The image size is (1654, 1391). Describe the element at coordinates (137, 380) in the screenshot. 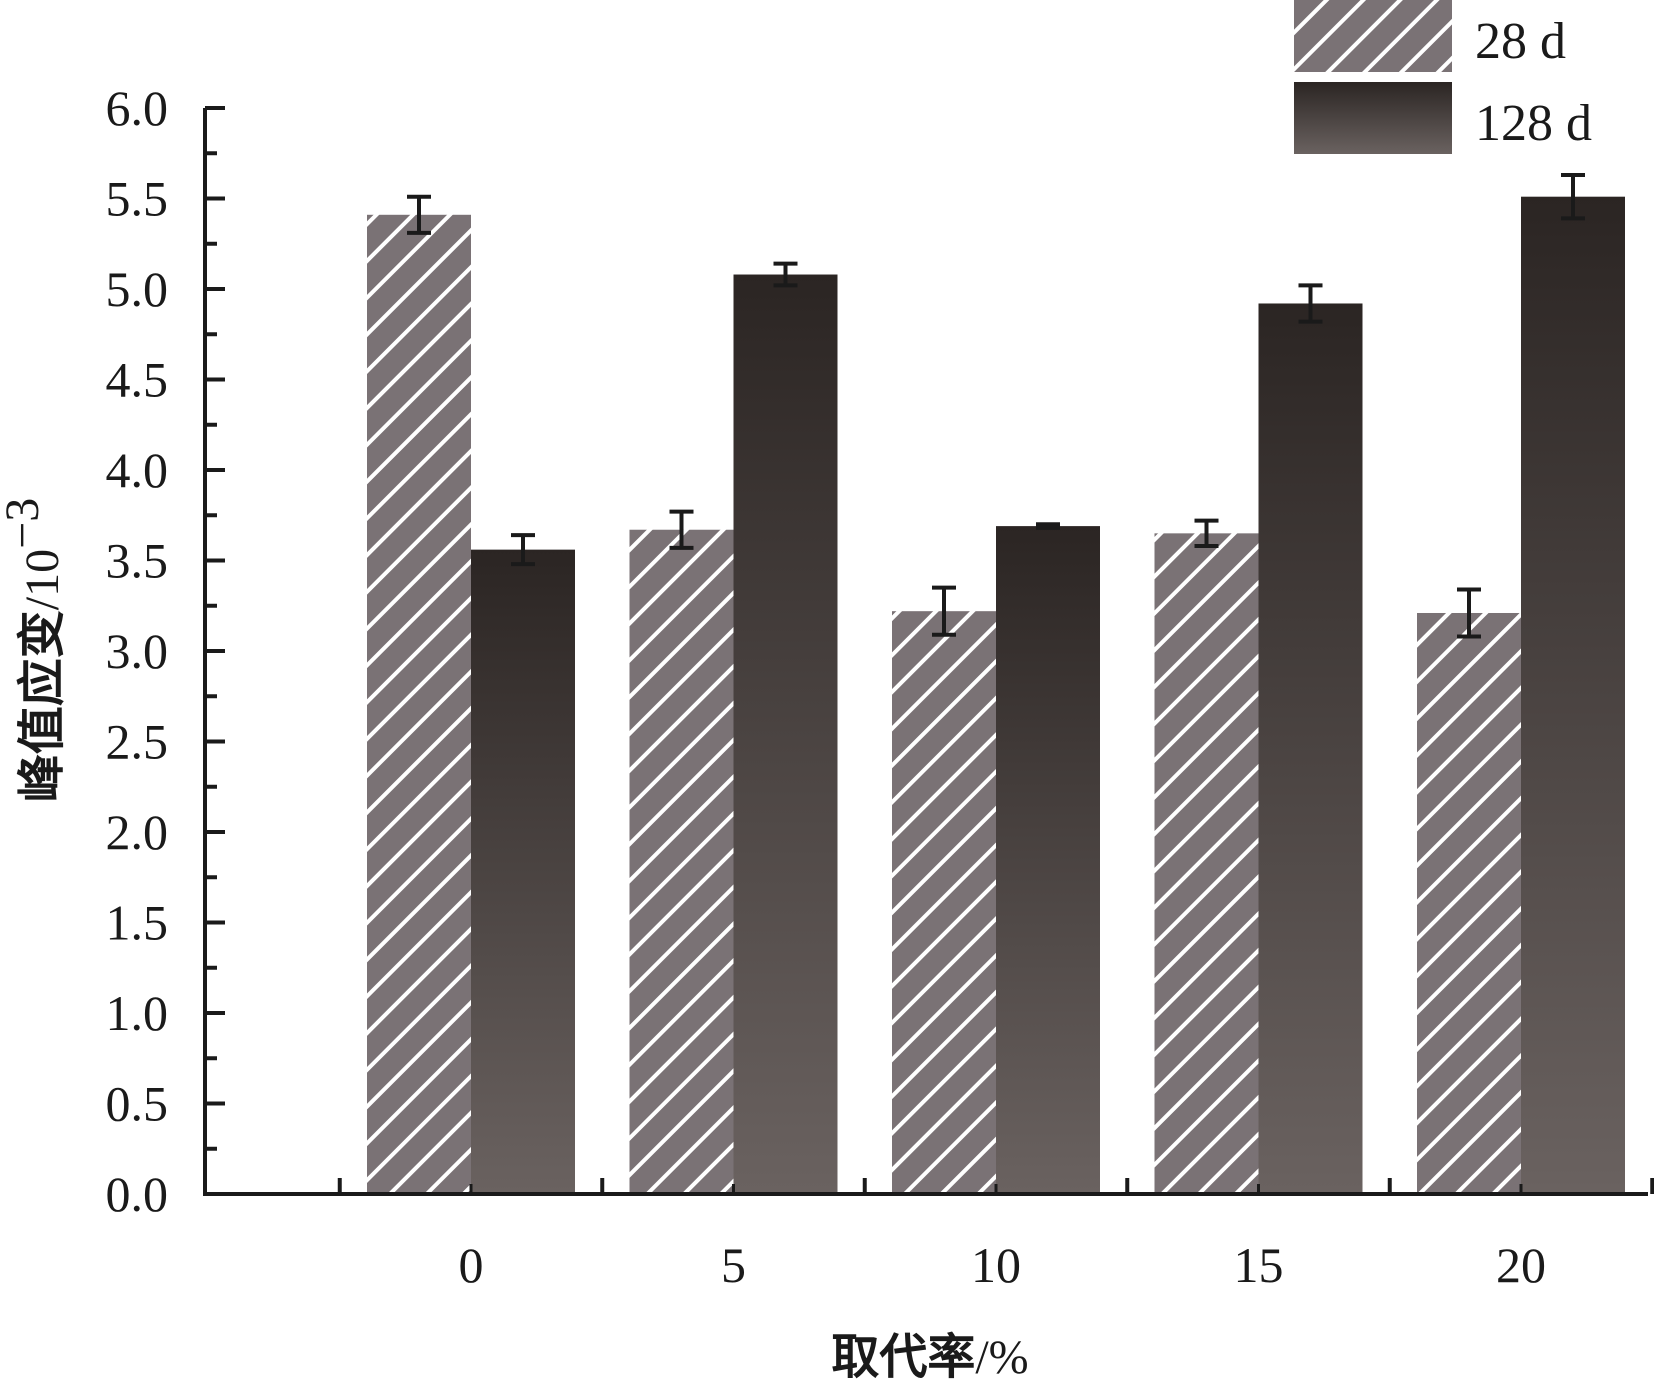

I see `y-tick-label: 4.5` at that location.